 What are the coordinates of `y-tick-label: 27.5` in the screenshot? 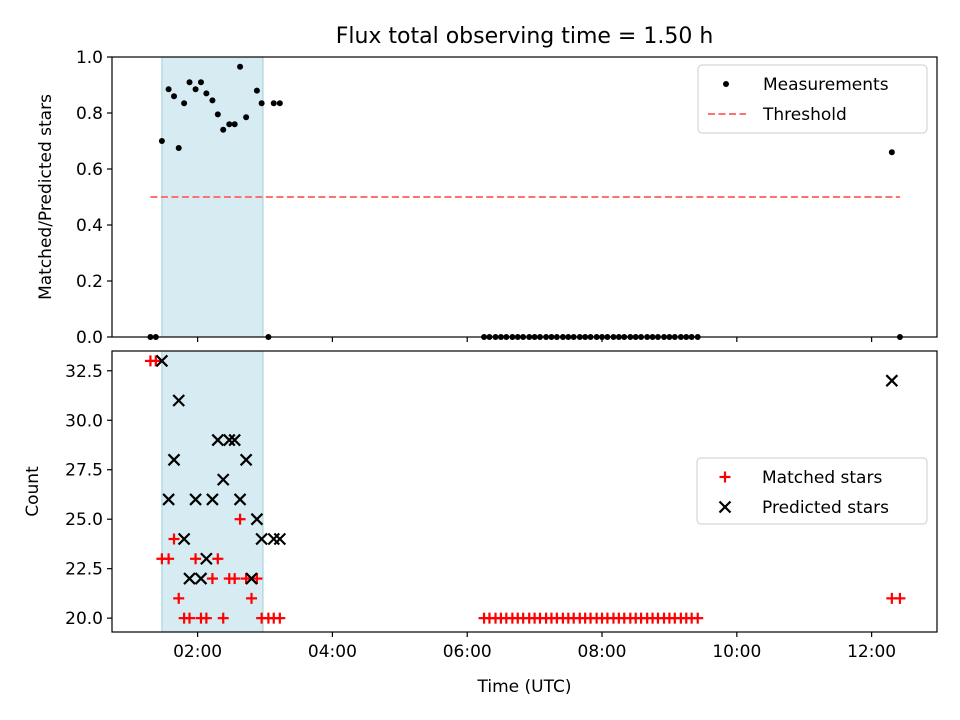 It's located at (84, 471).